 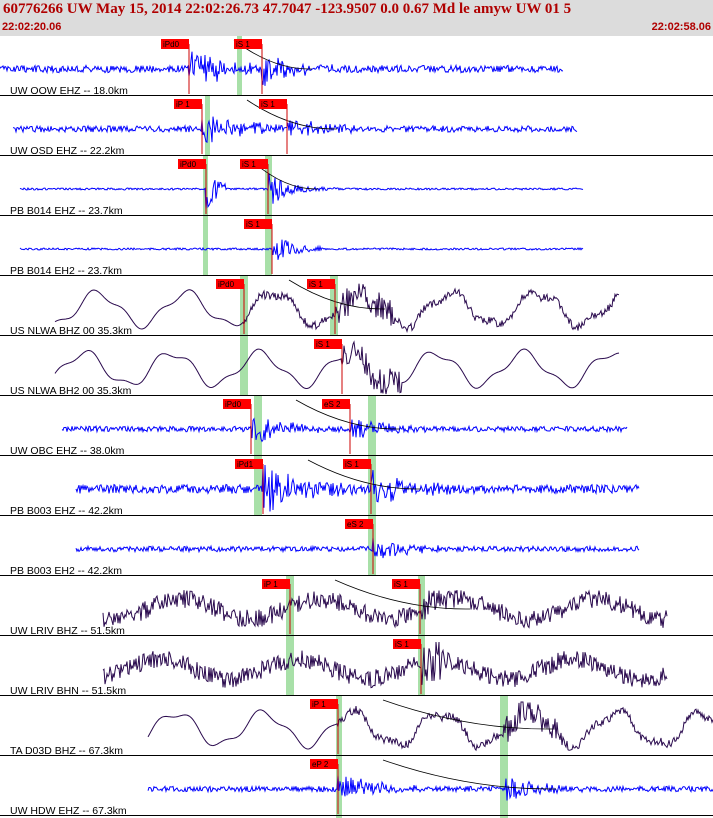 I want to click on trace-station-label: UW LRIV BHN -- 51.5km, so click(x=68, y=691).